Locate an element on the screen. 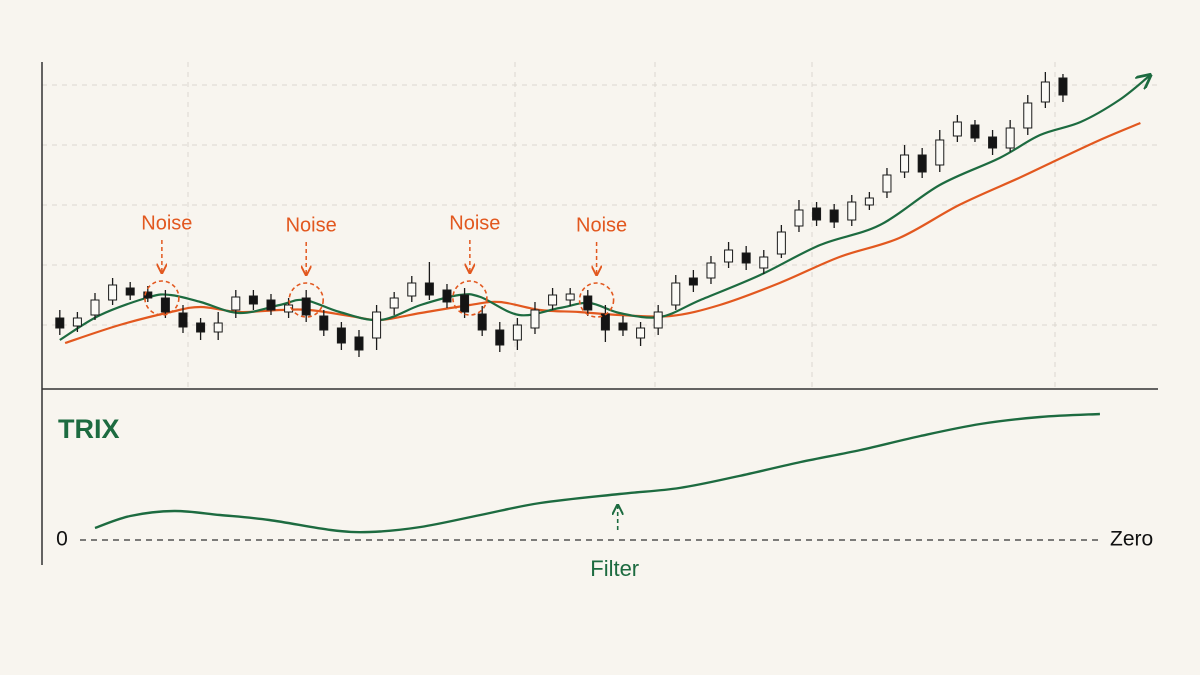 Image resolution: width=1200 pixels, height=675 pixels. zero-label: Zero is located at coordinates (1131, 539).